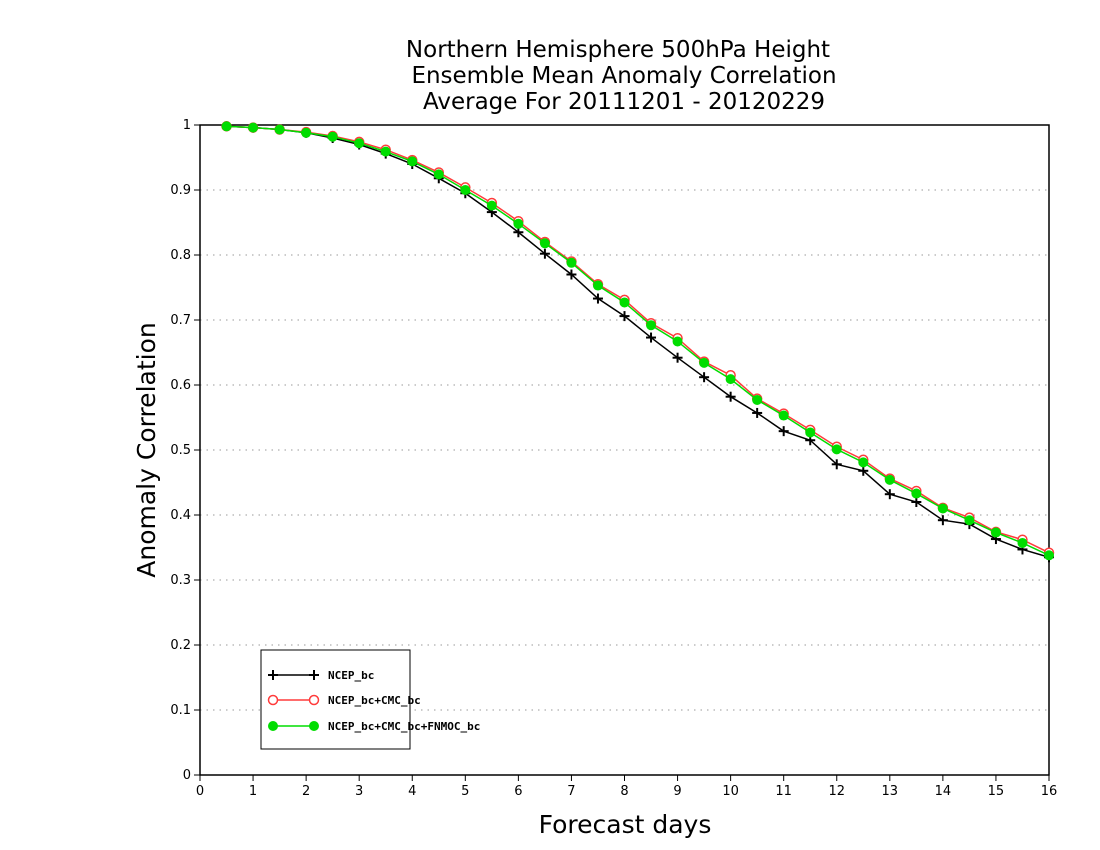 The image size is (1100, 850). What do you see at coordinates (200, 791) in the screenshot?
I see `x-tick-label: 0` at bounding box center [200, 791].